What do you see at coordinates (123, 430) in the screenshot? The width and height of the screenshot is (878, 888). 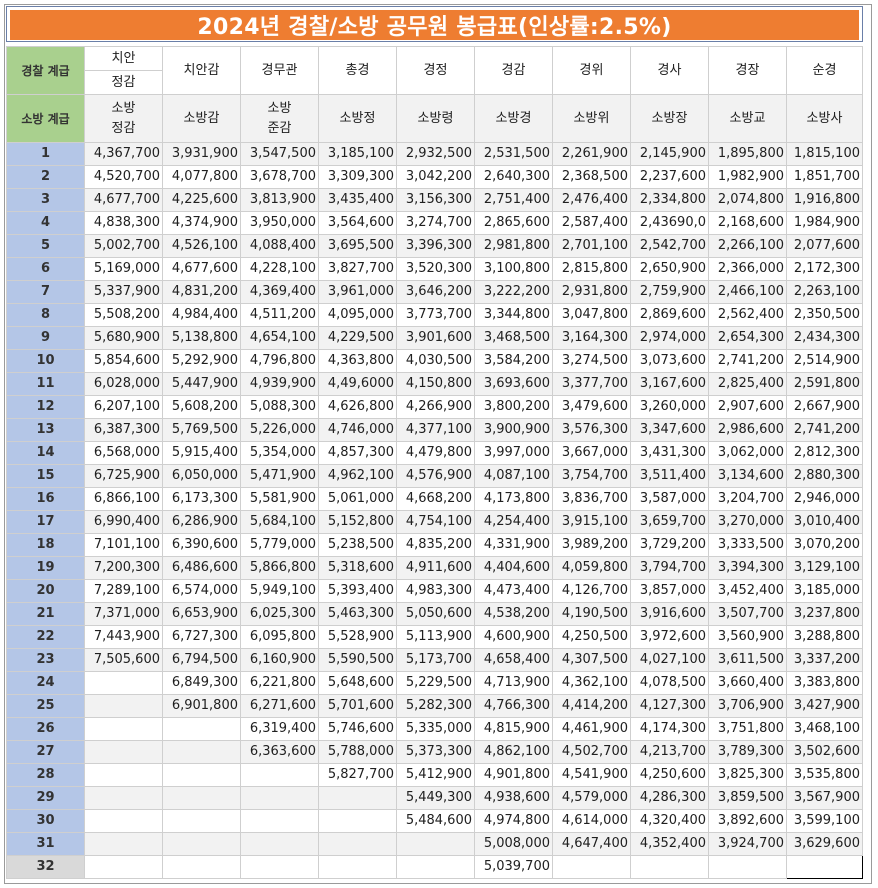 I see `salary-cell: 6,387,300` at bounding box center [123, 430].